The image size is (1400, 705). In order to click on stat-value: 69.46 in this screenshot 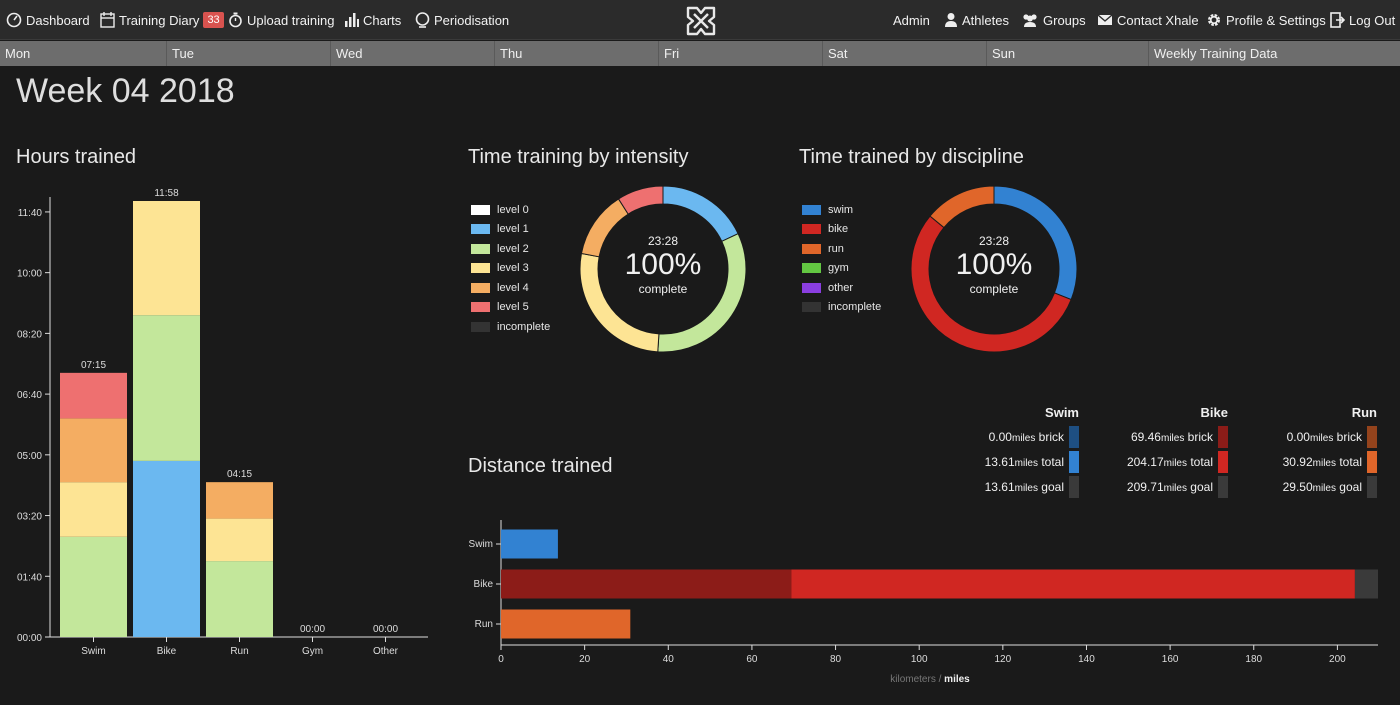, I will do `click(1145, 437)`.